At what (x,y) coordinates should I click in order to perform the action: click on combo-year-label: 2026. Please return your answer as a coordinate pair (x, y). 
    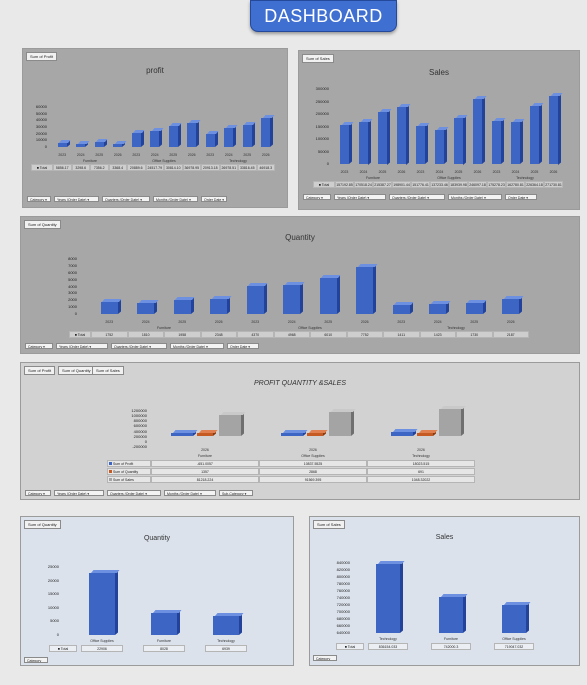
    Looking at the image, I should click on (313, 450).